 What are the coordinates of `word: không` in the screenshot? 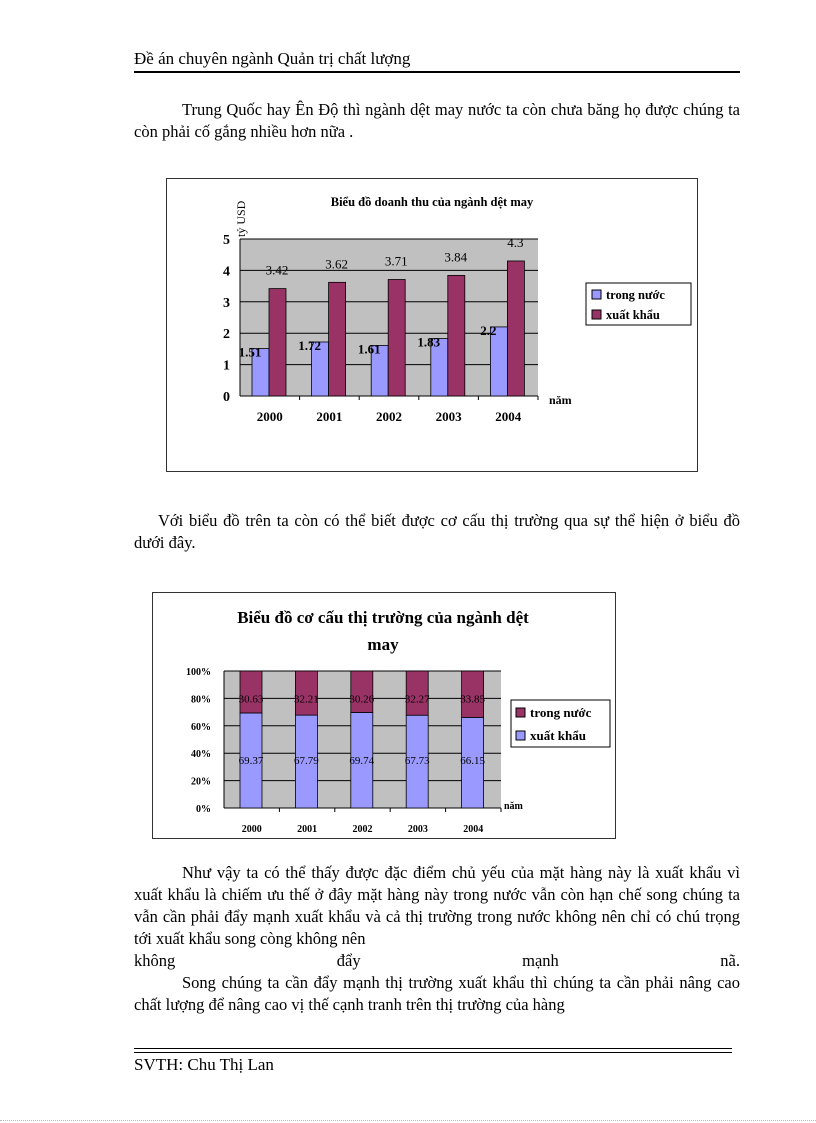 It's located at (155, 960).